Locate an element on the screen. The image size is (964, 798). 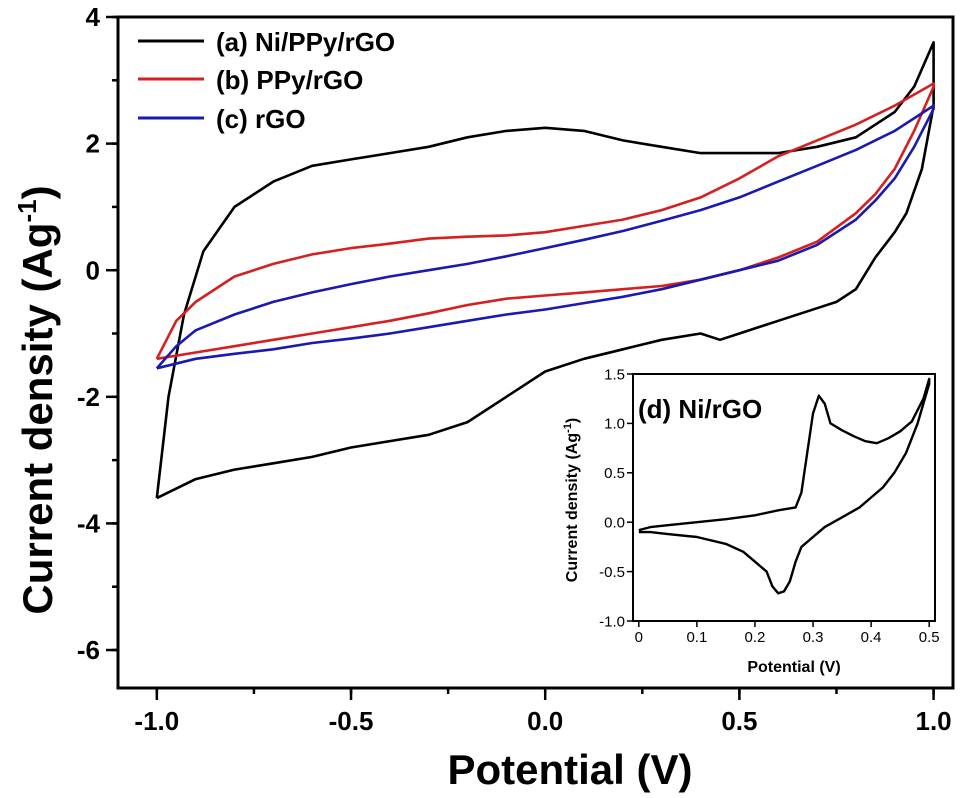
main-x-tick-label: -1.0 is located at coordinates (156, 721).